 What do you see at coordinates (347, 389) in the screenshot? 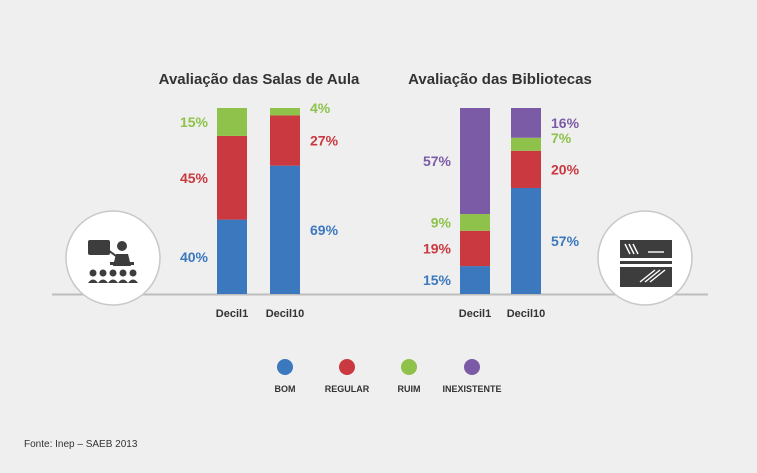
I see `legend-label: REGULAR` at bounding box center [347, 389].